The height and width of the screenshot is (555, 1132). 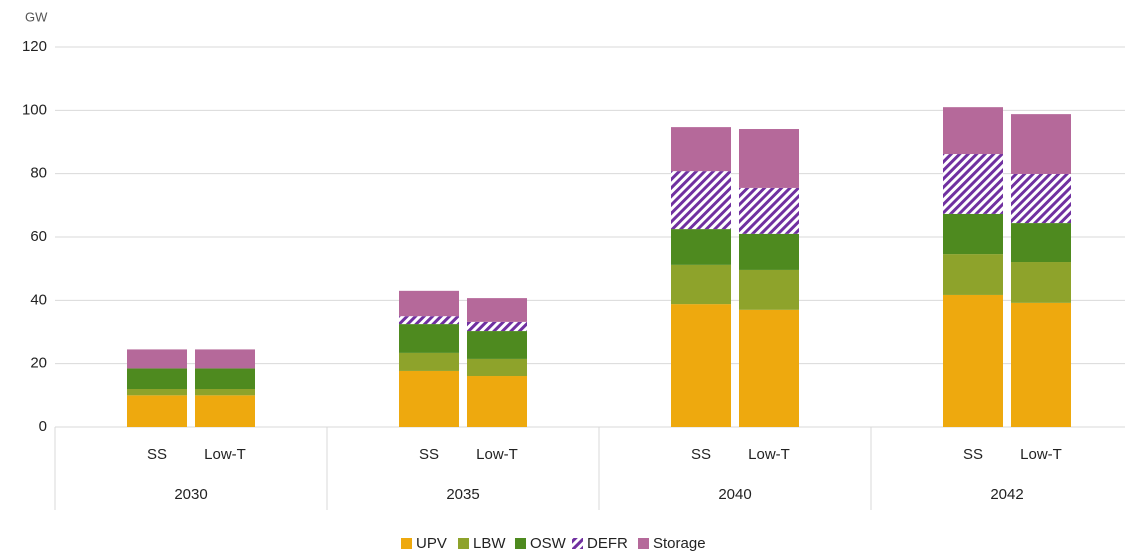 What do you see at coordinates (734, 494) in the screenshot?
I see `group-label: 2040` at bounding box center [734, 494].